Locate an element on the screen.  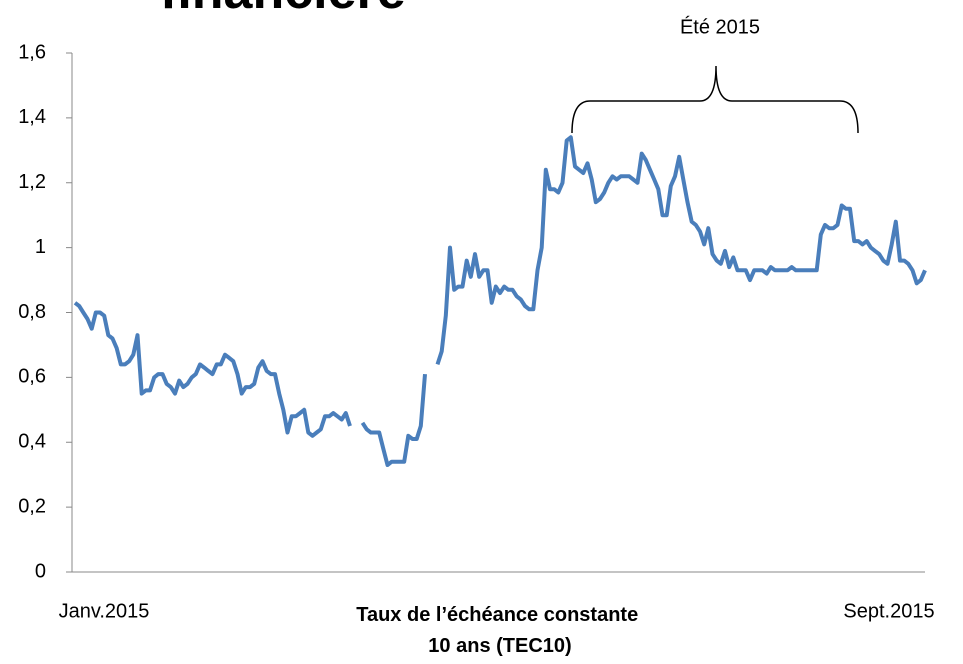
y-tick-label: 0,2 is located at coordinates (32, 506).